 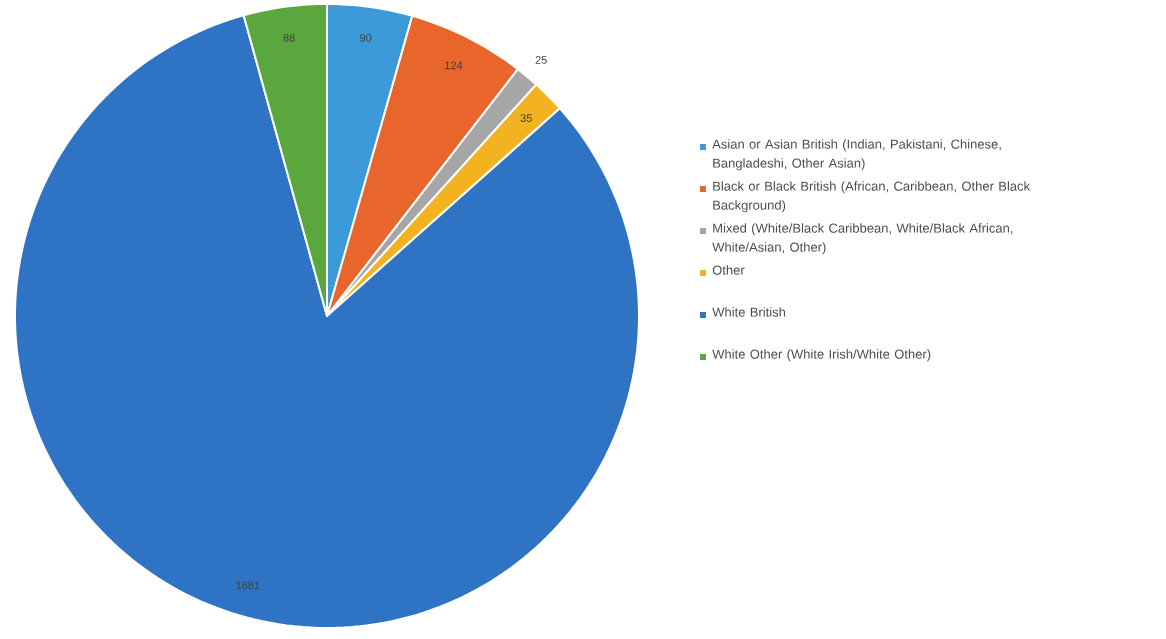 What do you see at coordinates (872, 197) in the screenshot?
I see `legend-label: Black or Black British (African, Caribbean, Other Black Background)` at bounding box center [872, 197].